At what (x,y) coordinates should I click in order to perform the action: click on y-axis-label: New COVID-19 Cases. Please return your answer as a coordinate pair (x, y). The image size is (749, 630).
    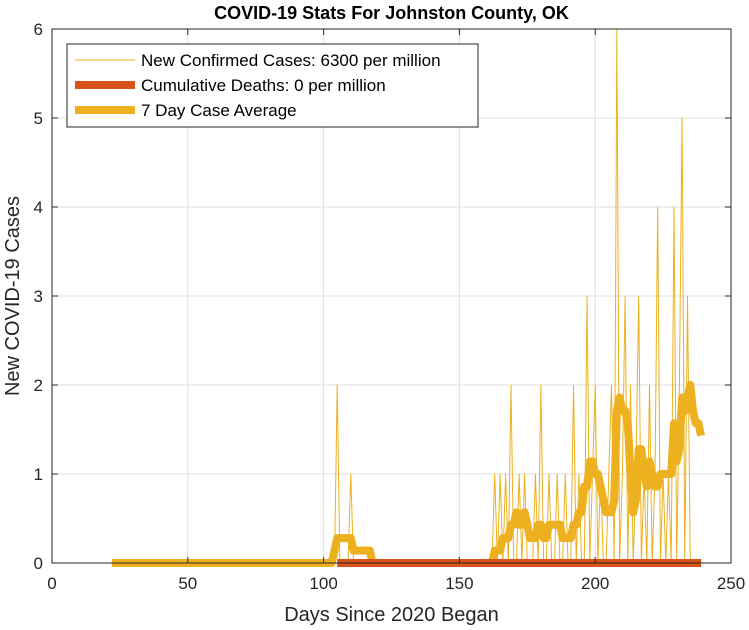
    Looking at the image, I should click on (13, 296).